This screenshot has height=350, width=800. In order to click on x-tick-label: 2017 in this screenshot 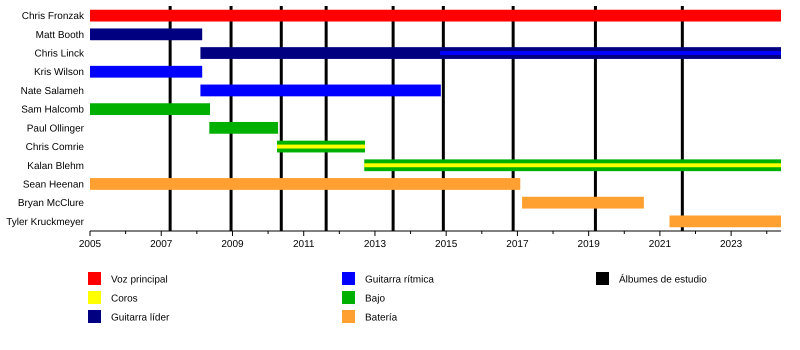, I will do `click(517, 244)`.